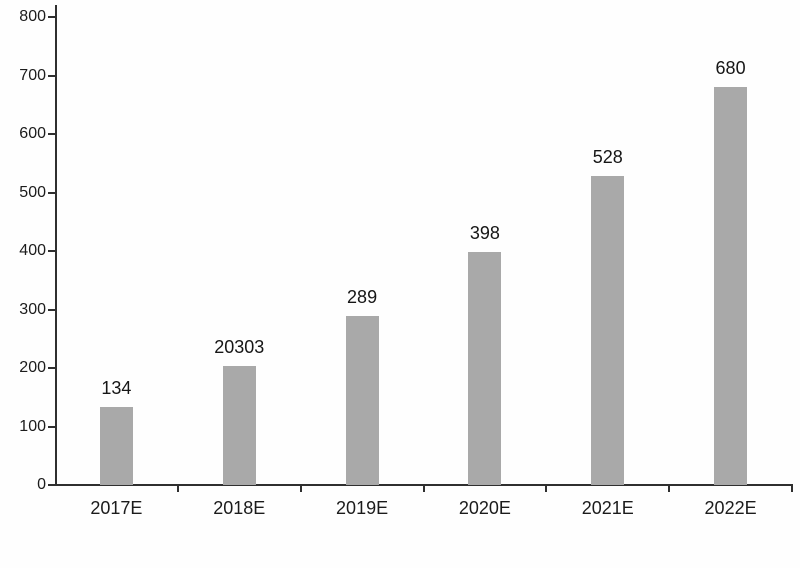  Describe the element at coordinates (32, 133) in the screenshot. I see `y-tick-label: 600` at that location.